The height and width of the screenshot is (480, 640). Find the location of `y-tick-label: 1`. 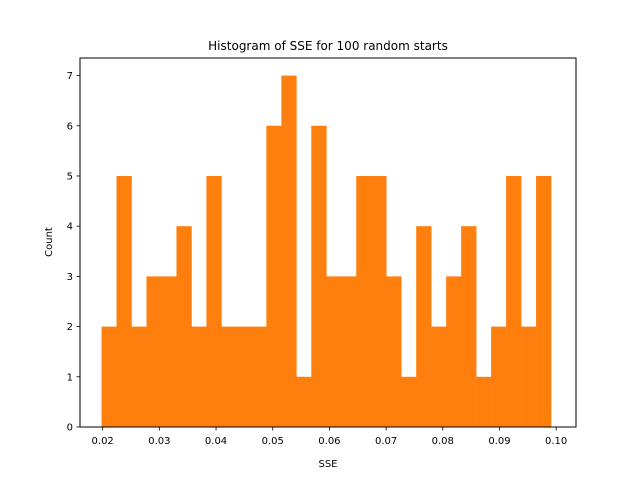

y-tick-label: 1 is located at coordinates (70, 377).